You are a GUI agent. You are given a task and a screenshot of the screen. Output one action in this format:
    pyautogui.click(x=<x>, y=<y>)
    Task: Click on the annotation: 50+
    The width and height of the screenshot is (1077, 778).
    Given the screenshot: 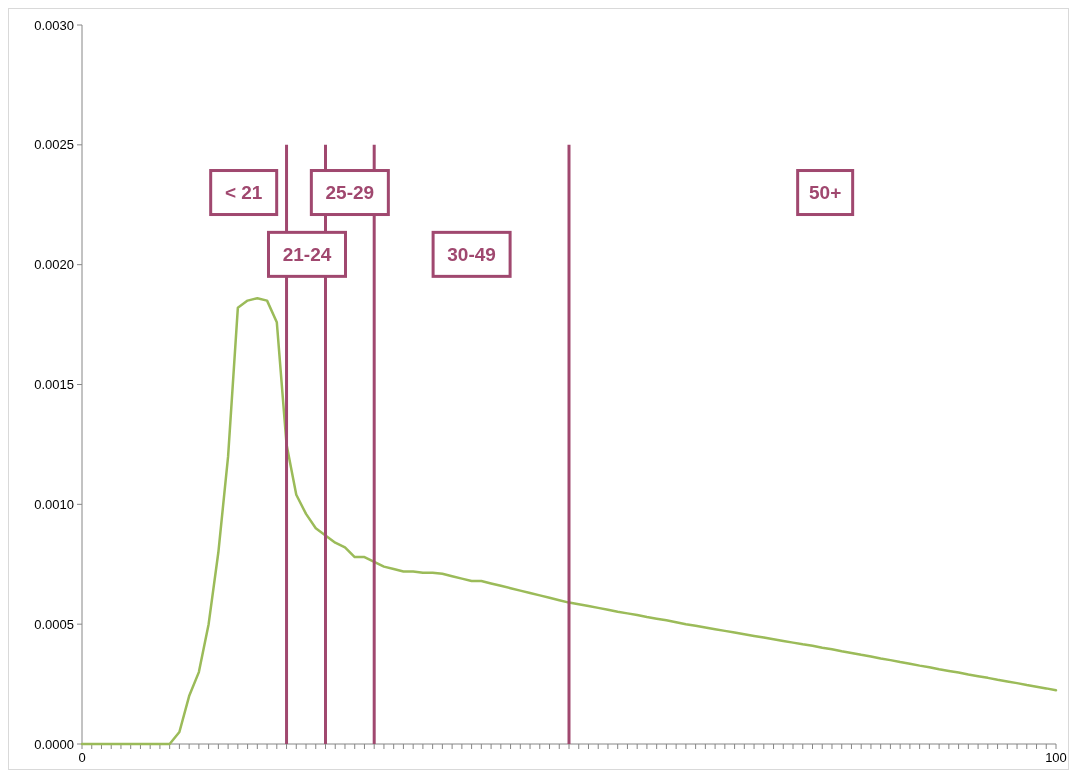 What is the action you would take?
    pyautogui.click(x=825, y=193)
    